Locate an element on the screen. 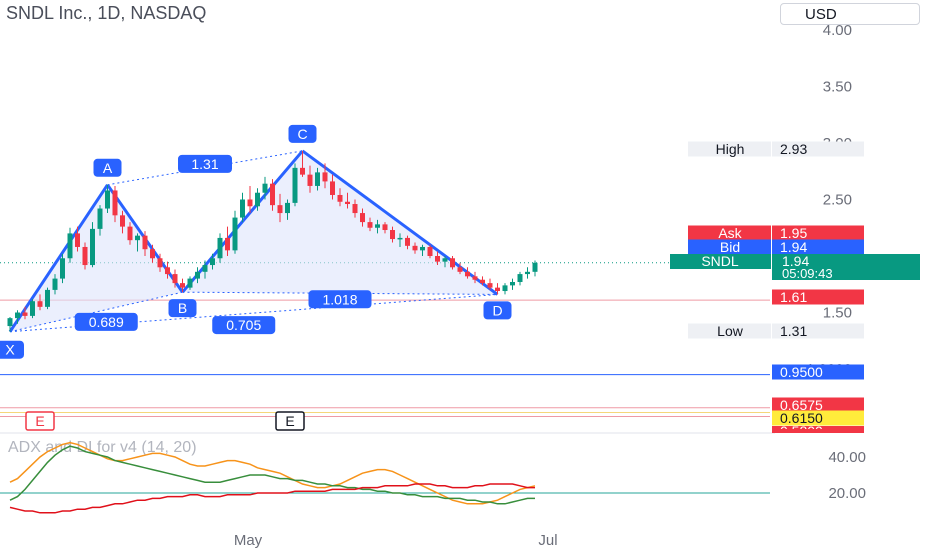 The width and height of the screenshot is (932, 550). pattern-leg-XA is located at coordinates (58, 258).